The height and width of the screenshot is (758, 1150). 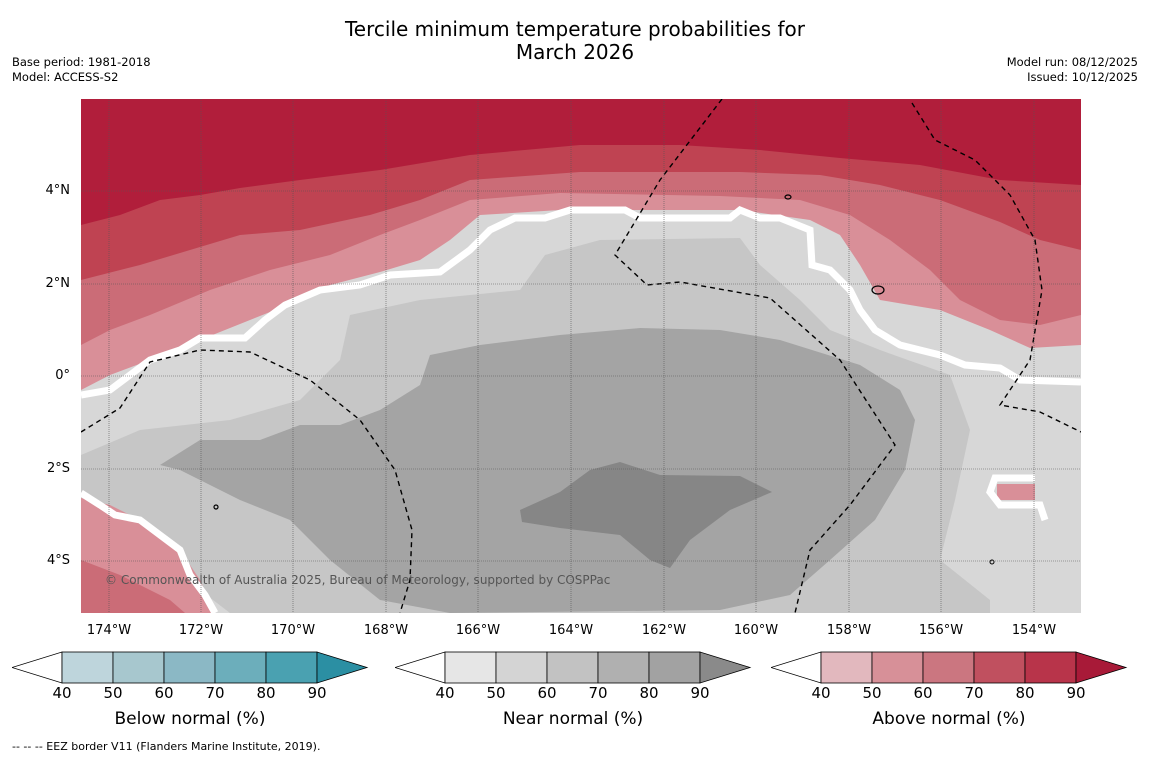 I want to click on longitude-label: 160°W, so click(x=756, y=630).